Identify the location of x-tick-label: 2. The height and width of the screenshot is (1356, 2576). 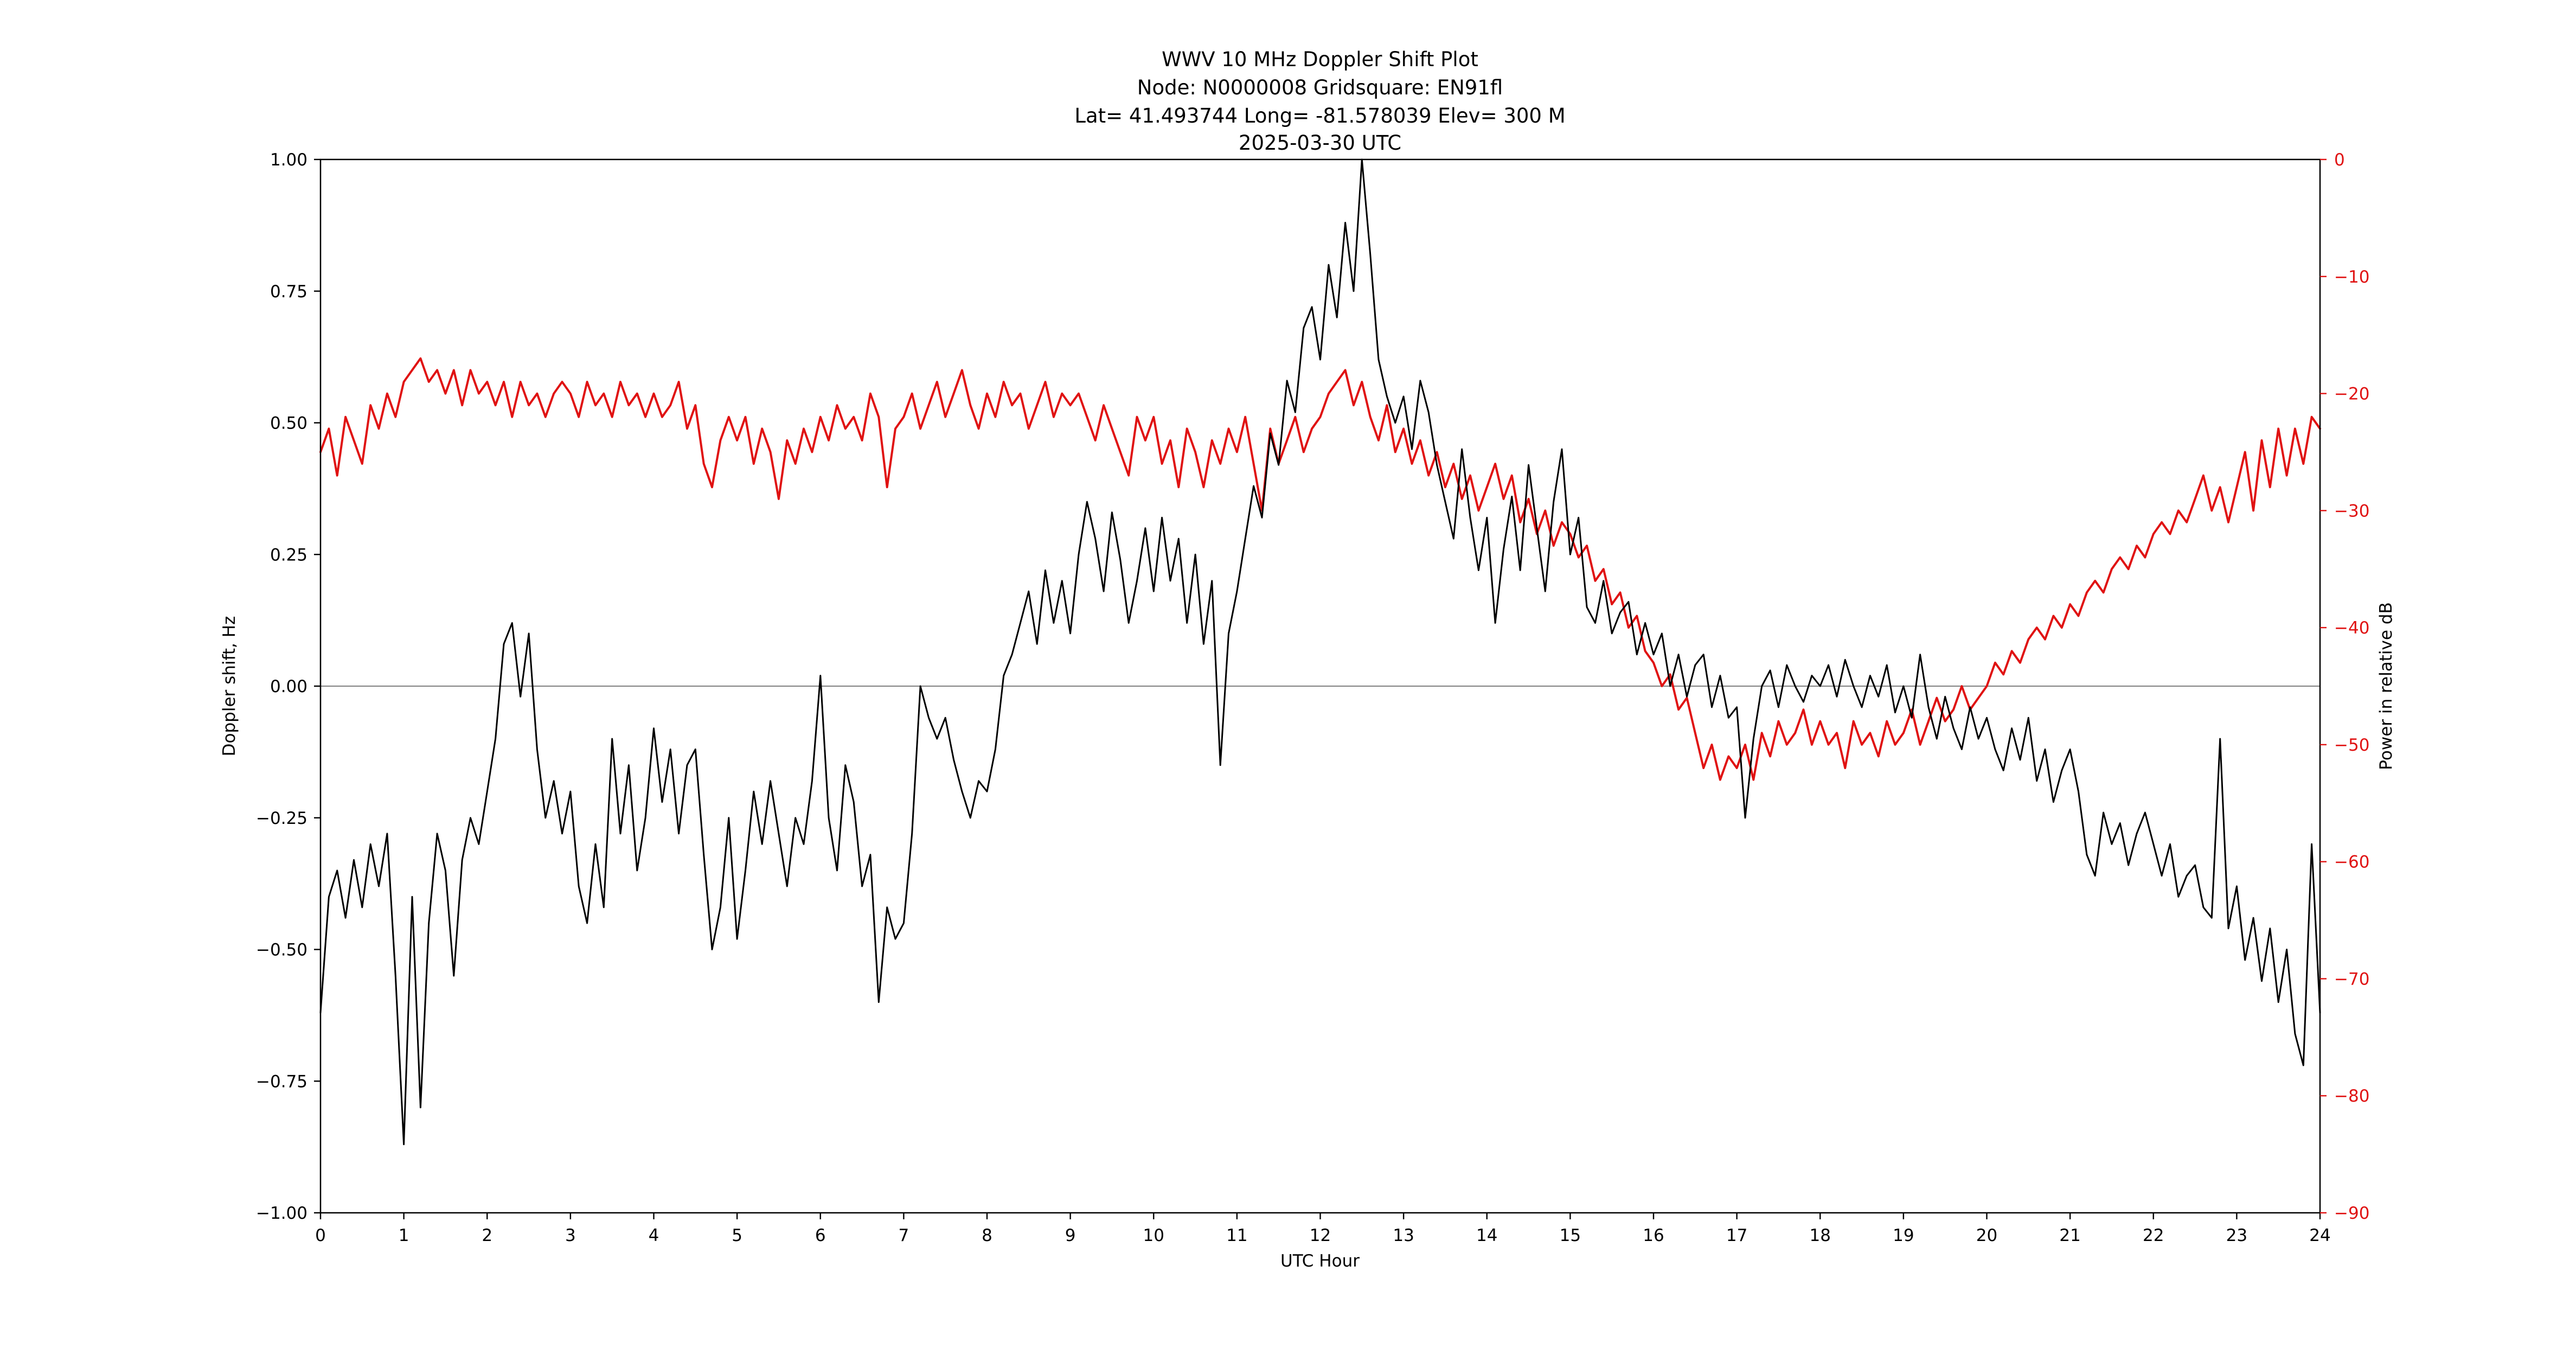
(487, 1235).